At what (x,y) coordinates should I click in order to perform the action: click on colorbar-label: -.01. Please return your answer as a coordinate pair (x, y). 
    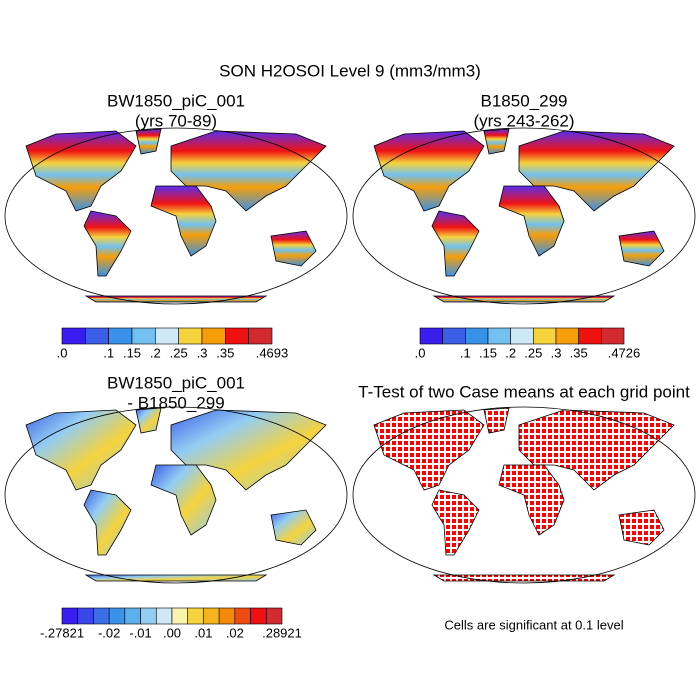
    Looking at the image, I should click on (140, 632).